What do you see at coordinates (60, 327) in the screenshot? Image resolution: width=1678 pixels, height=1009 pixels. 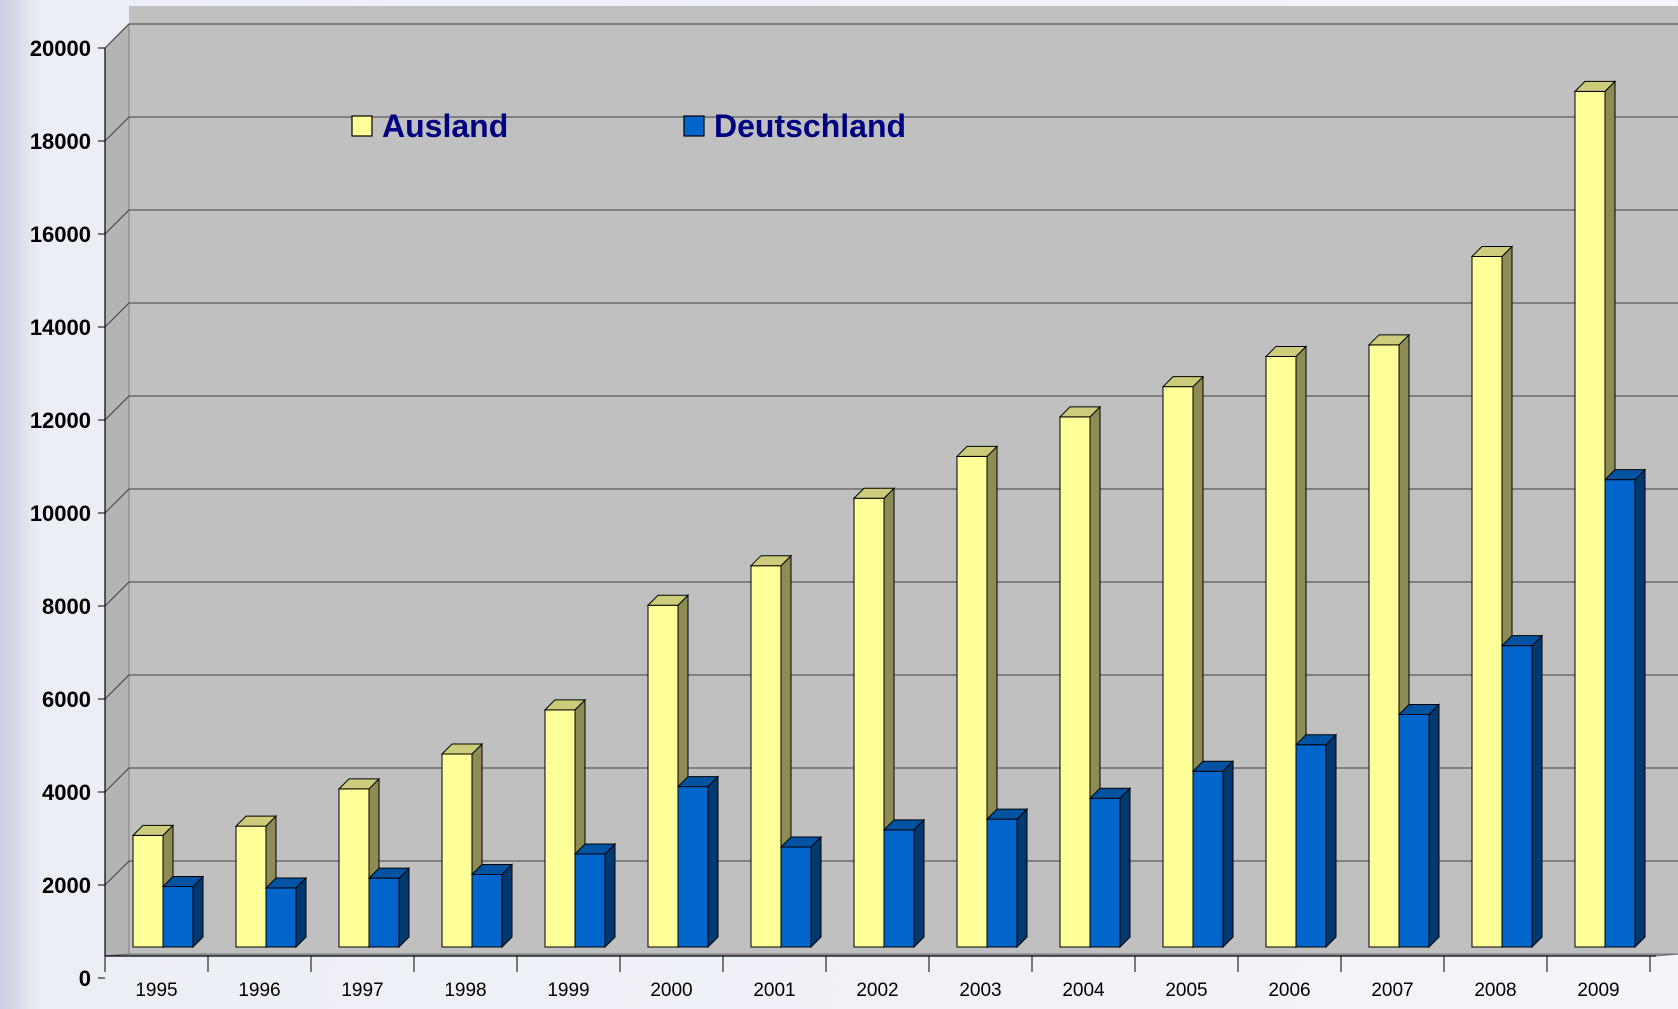 I see `y-tick-label: 14000` at bounding box center [60, 327].